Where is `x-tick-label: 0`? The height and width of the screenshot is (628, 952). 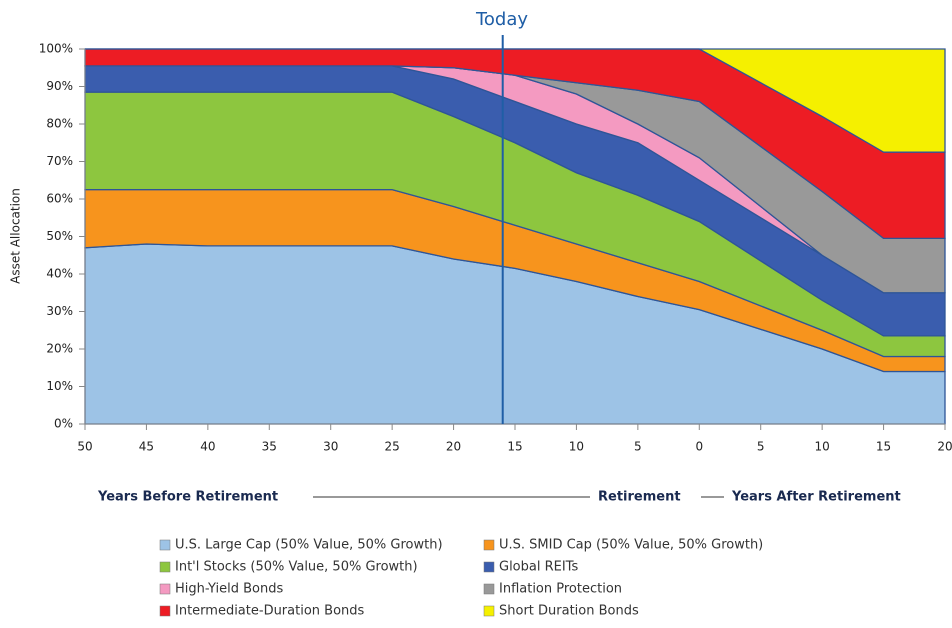
x-tick-label: 0 is located at coordinates (699, 447).